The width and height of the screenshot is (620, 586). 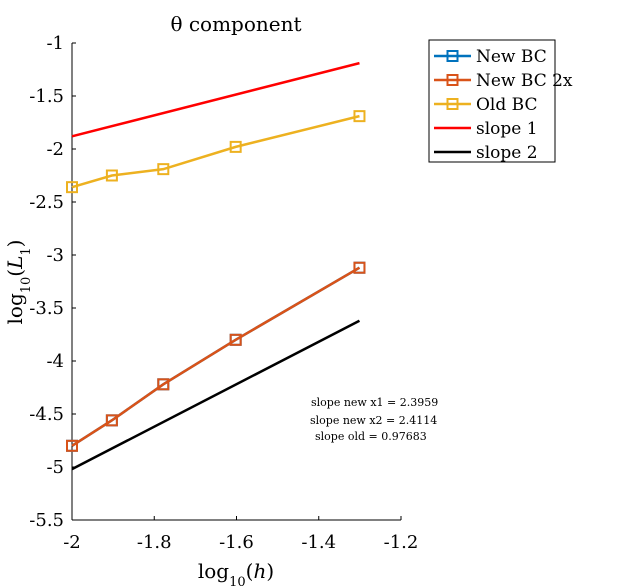 I want to click on legend-label: Old BC, so click(x=506, y=105).